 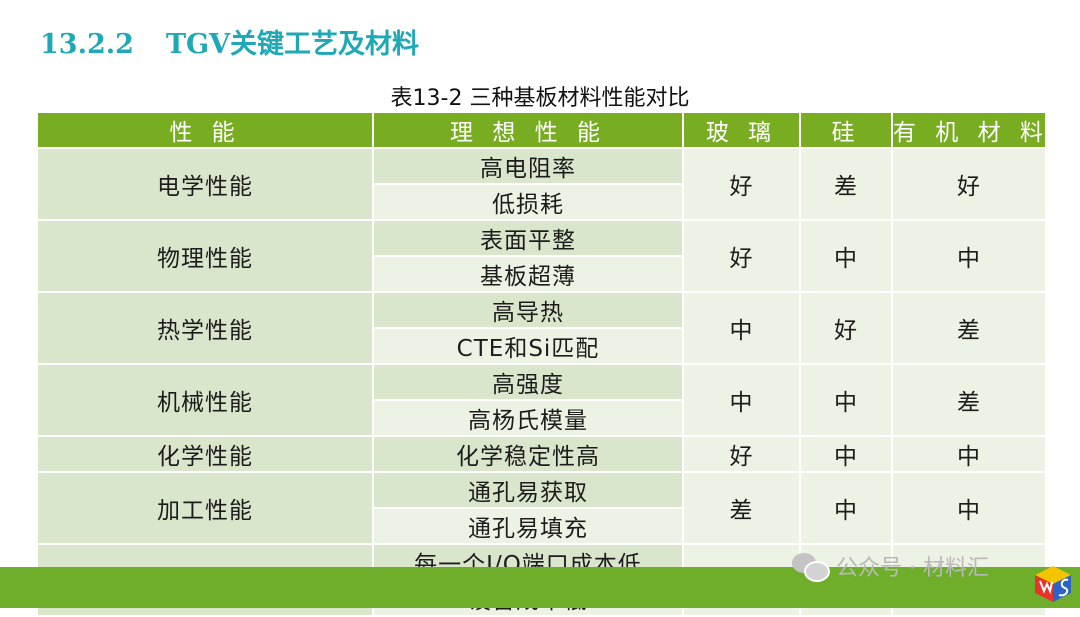 I want to click on table-row: 通孔易填充, so click(x=542, y=526).